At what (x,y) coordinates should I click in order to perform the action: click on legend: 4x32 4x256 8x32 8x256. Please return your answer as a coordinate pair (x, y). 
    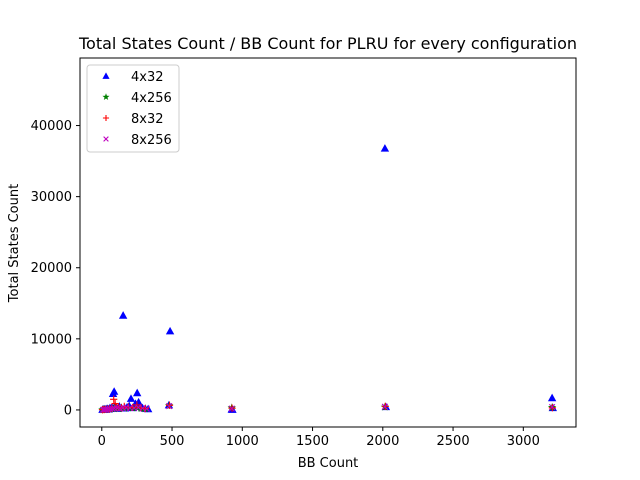
    Looking at the image, I should click on (133, 108).